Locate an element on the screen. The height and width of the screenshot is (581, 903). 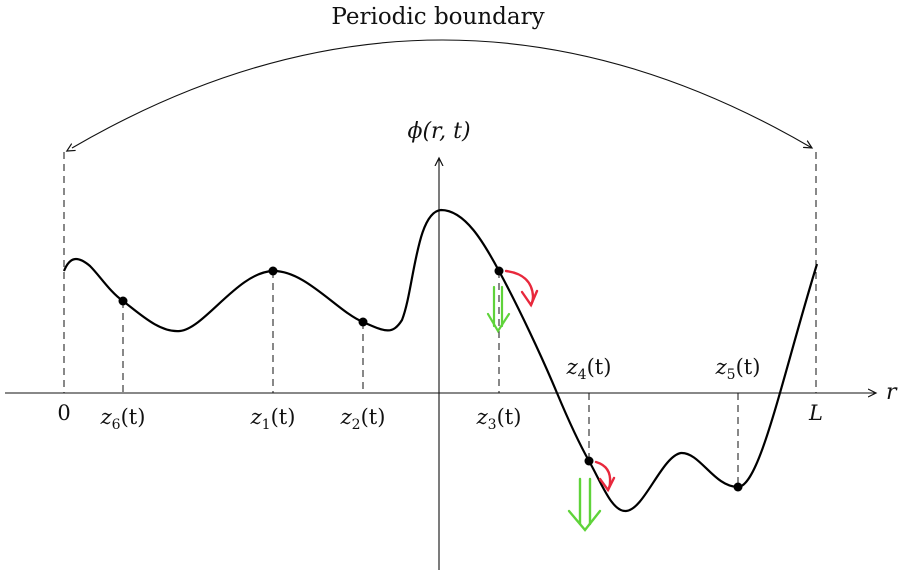
z3-point is located at coordinates (499, 271).